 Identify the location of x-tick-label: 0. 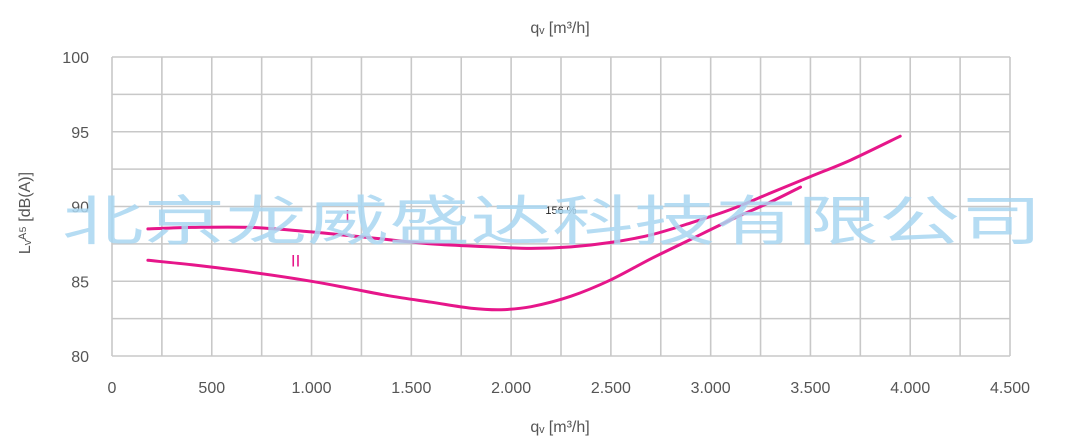
(112, 388).